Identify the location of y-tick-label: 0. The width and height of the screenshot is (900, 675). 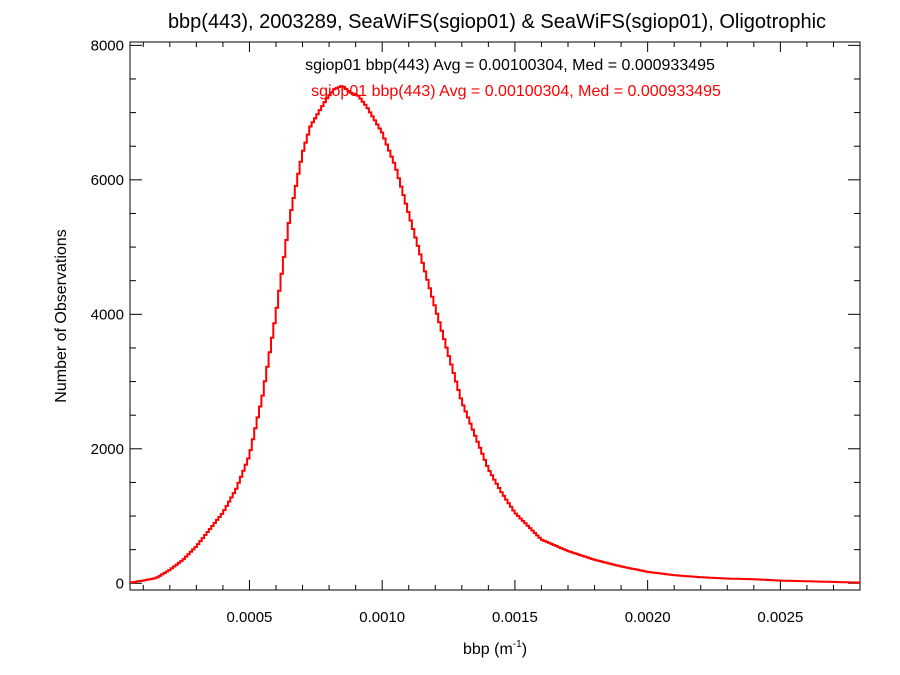
(120, 583).